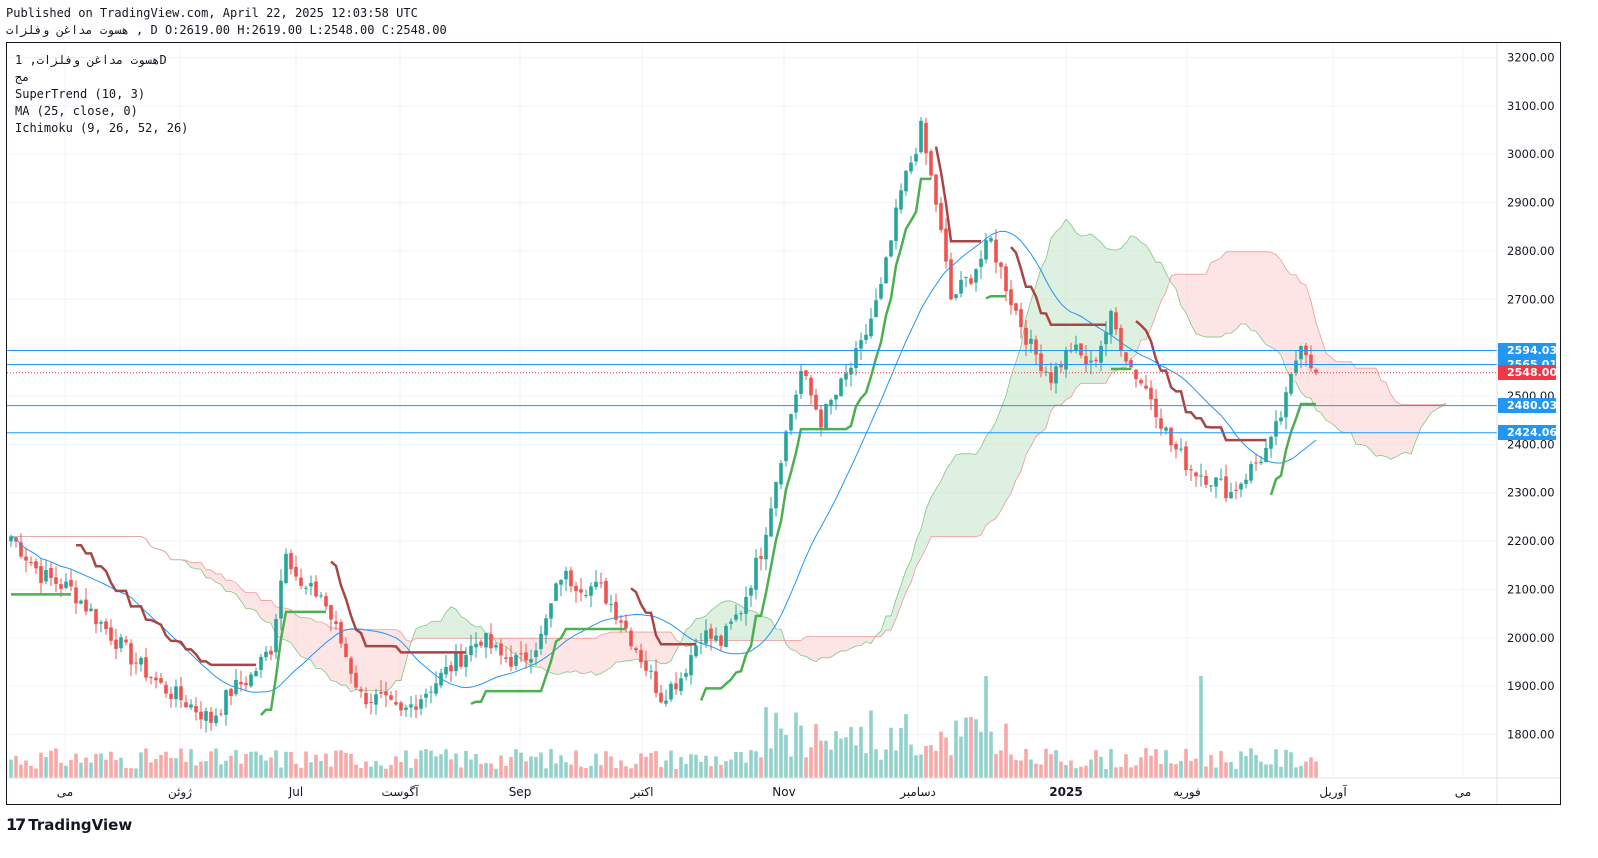 The height and width of the screenshot is (858, 1598). Describe the element at coordinates (1531, 589) in the screenshot. I see `y-tick-label: 2100.00` at that location.